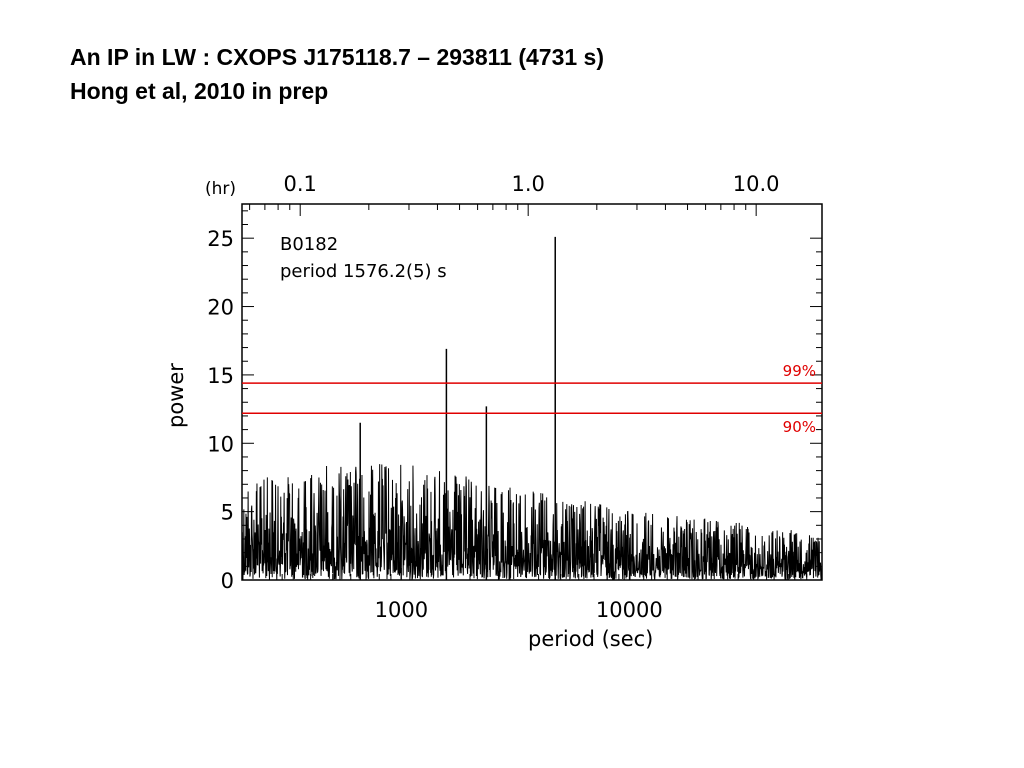 Image resolution: width=1024 pixels, height=768 pixels. Describe the element at coordinates (220, 239) in the screenshot. I see `y-tick-label: 25` at that location.